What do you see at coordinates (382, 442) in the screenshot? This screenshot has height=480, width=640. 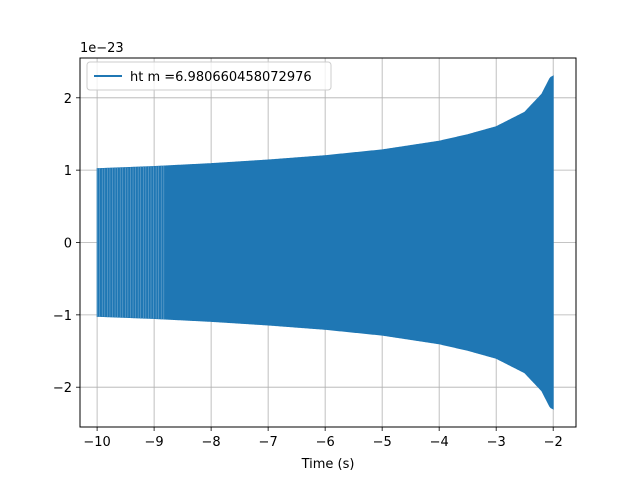 I see `x-tick-label: −5` at bounding box center [382, 442].